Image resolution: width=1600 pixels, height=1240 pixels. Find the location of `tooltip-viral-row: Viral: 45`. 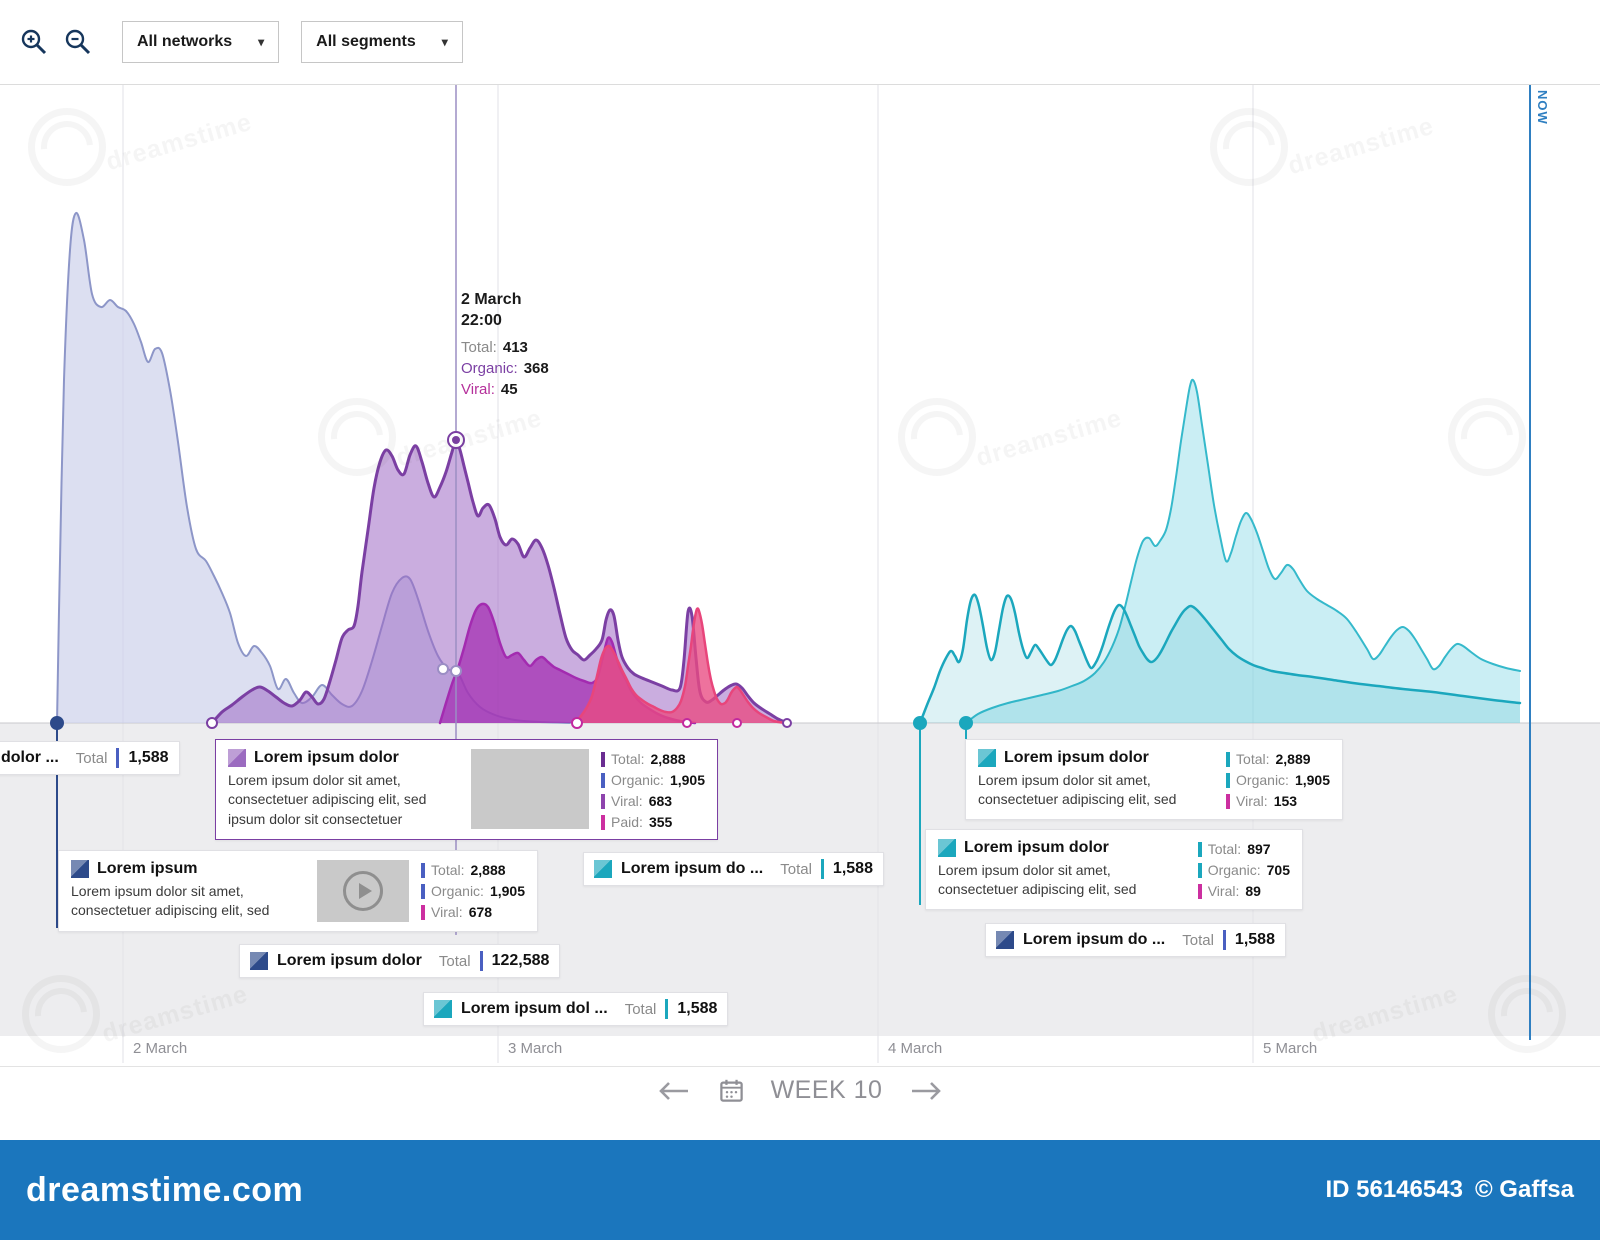

tooltip-viral-row: Viral: 45 is located at coordinates (505, 389).